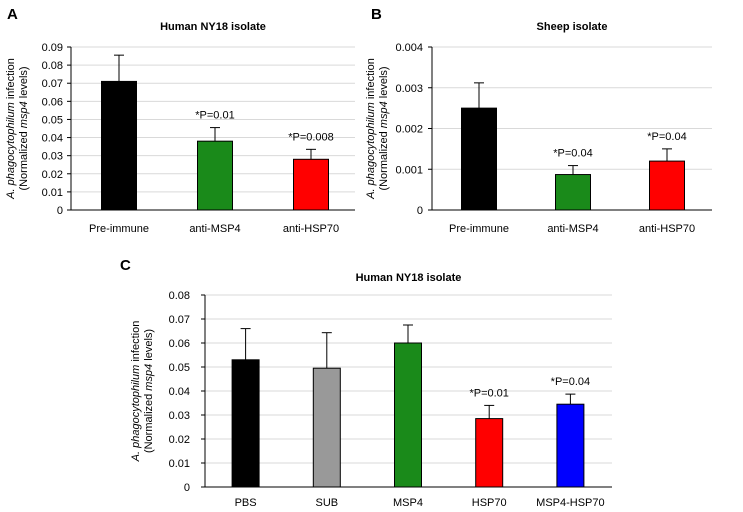  Describe the element at coordinates (409, 130) in the screenshot. I see `y-tick-label: 0.002` at that location.